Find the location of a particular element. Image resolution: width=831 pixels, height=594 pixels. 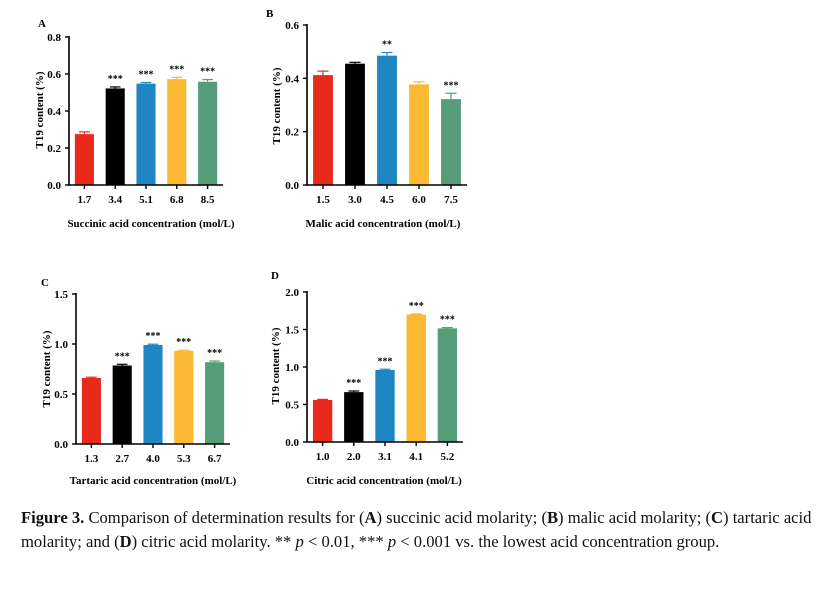

x-tick-label: 1.3 is located at coordinates (92, 459).